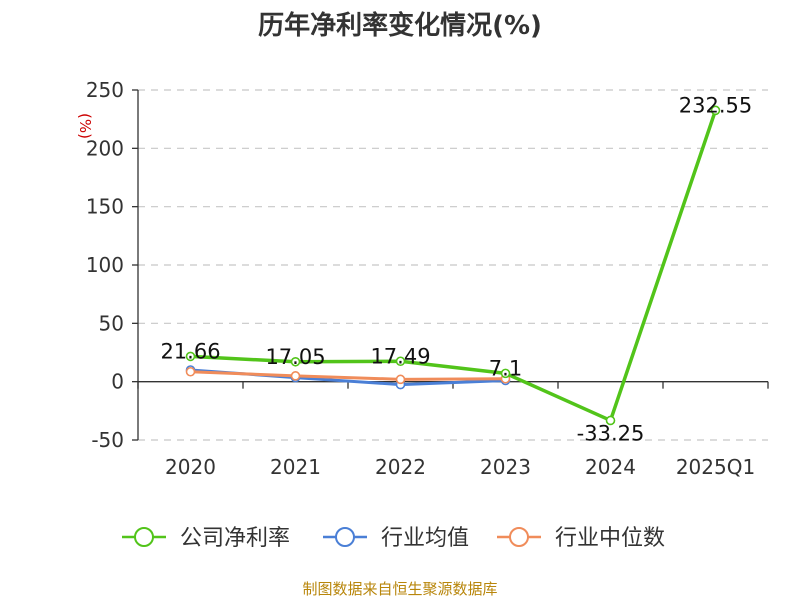 The height and width of the screenshot is (600, 800). Describe the element at coordinates (610, 467) in the screenshot. I see `x-tick-label-2024: 2024` at that location.